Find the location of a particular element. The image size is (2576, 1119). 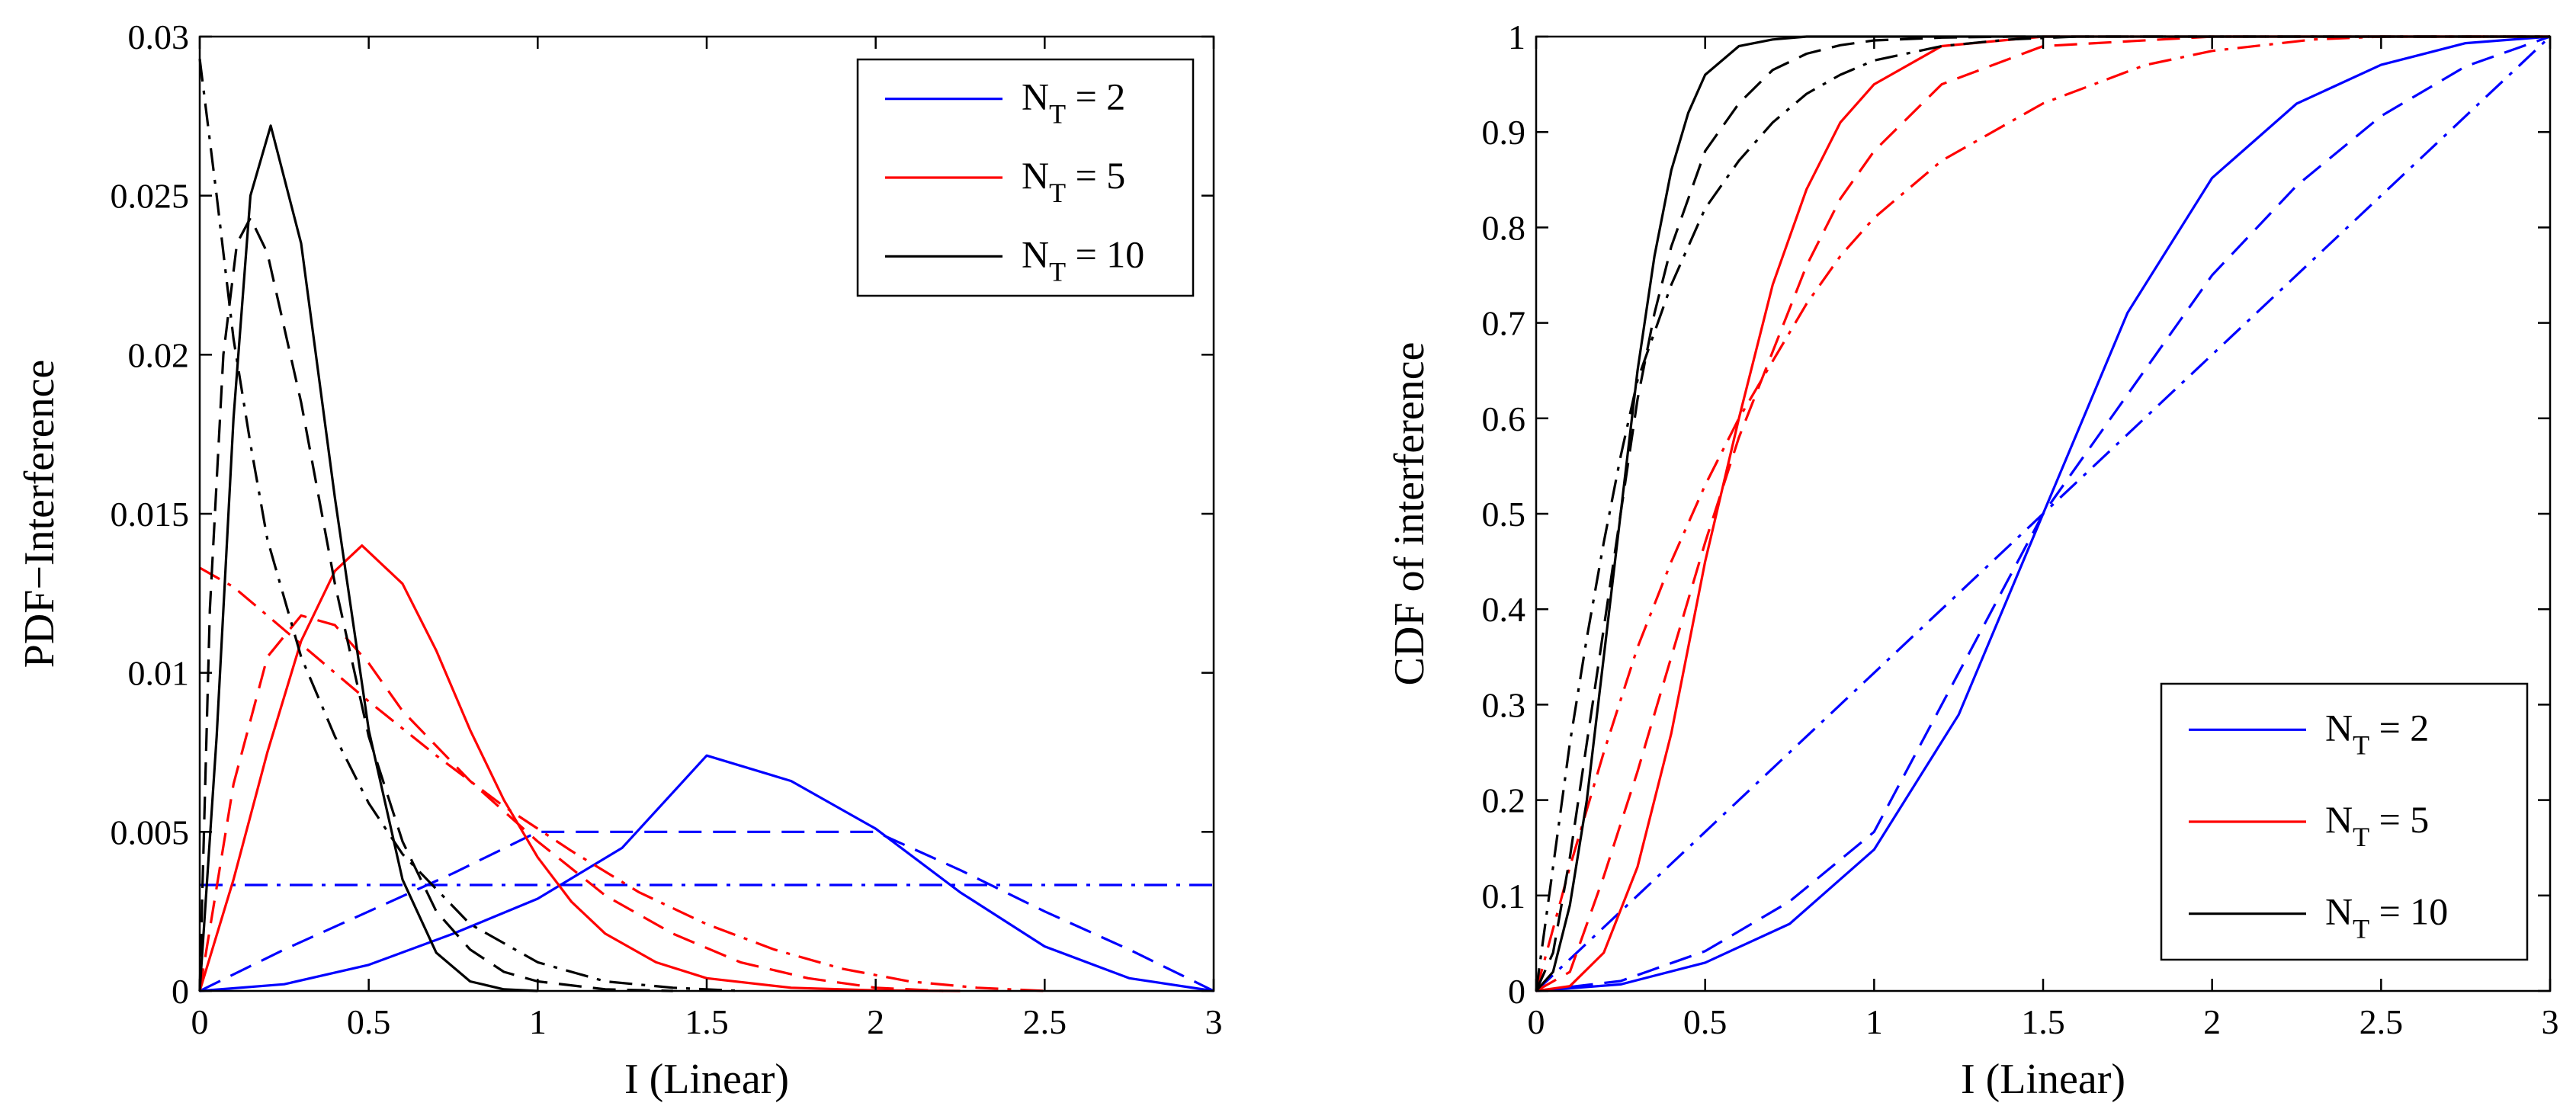

y-tick-label: 0.015 is located at coordinates (150, 514).